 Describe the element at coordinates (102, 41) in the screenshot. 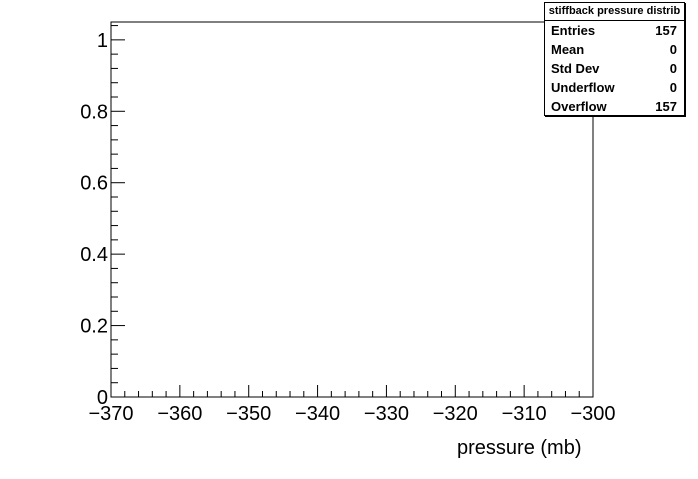

I see `y-tick-label: 1` at that location.